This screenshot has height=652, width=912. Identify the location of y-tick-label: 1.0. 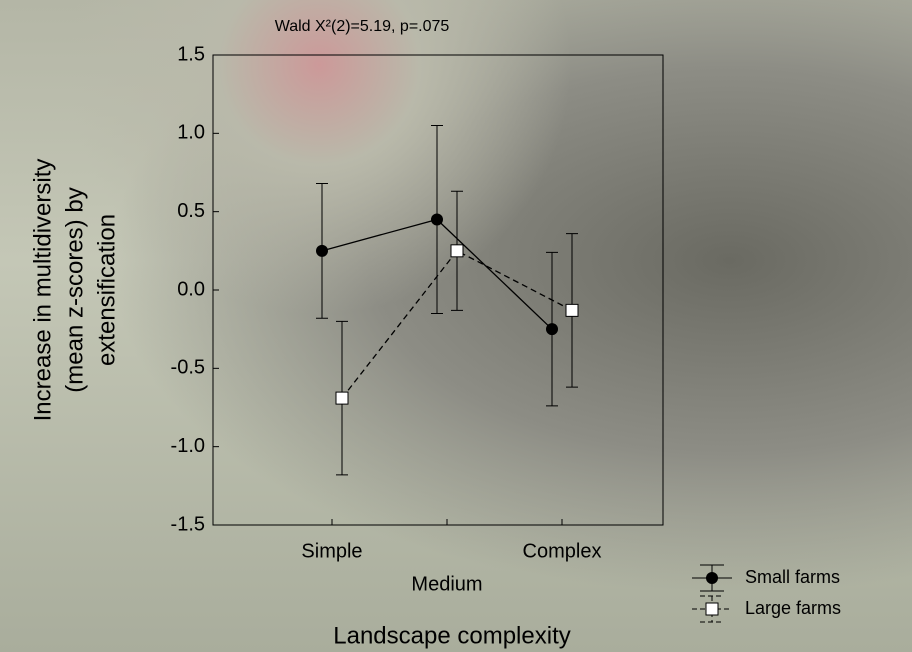
(191, 133).